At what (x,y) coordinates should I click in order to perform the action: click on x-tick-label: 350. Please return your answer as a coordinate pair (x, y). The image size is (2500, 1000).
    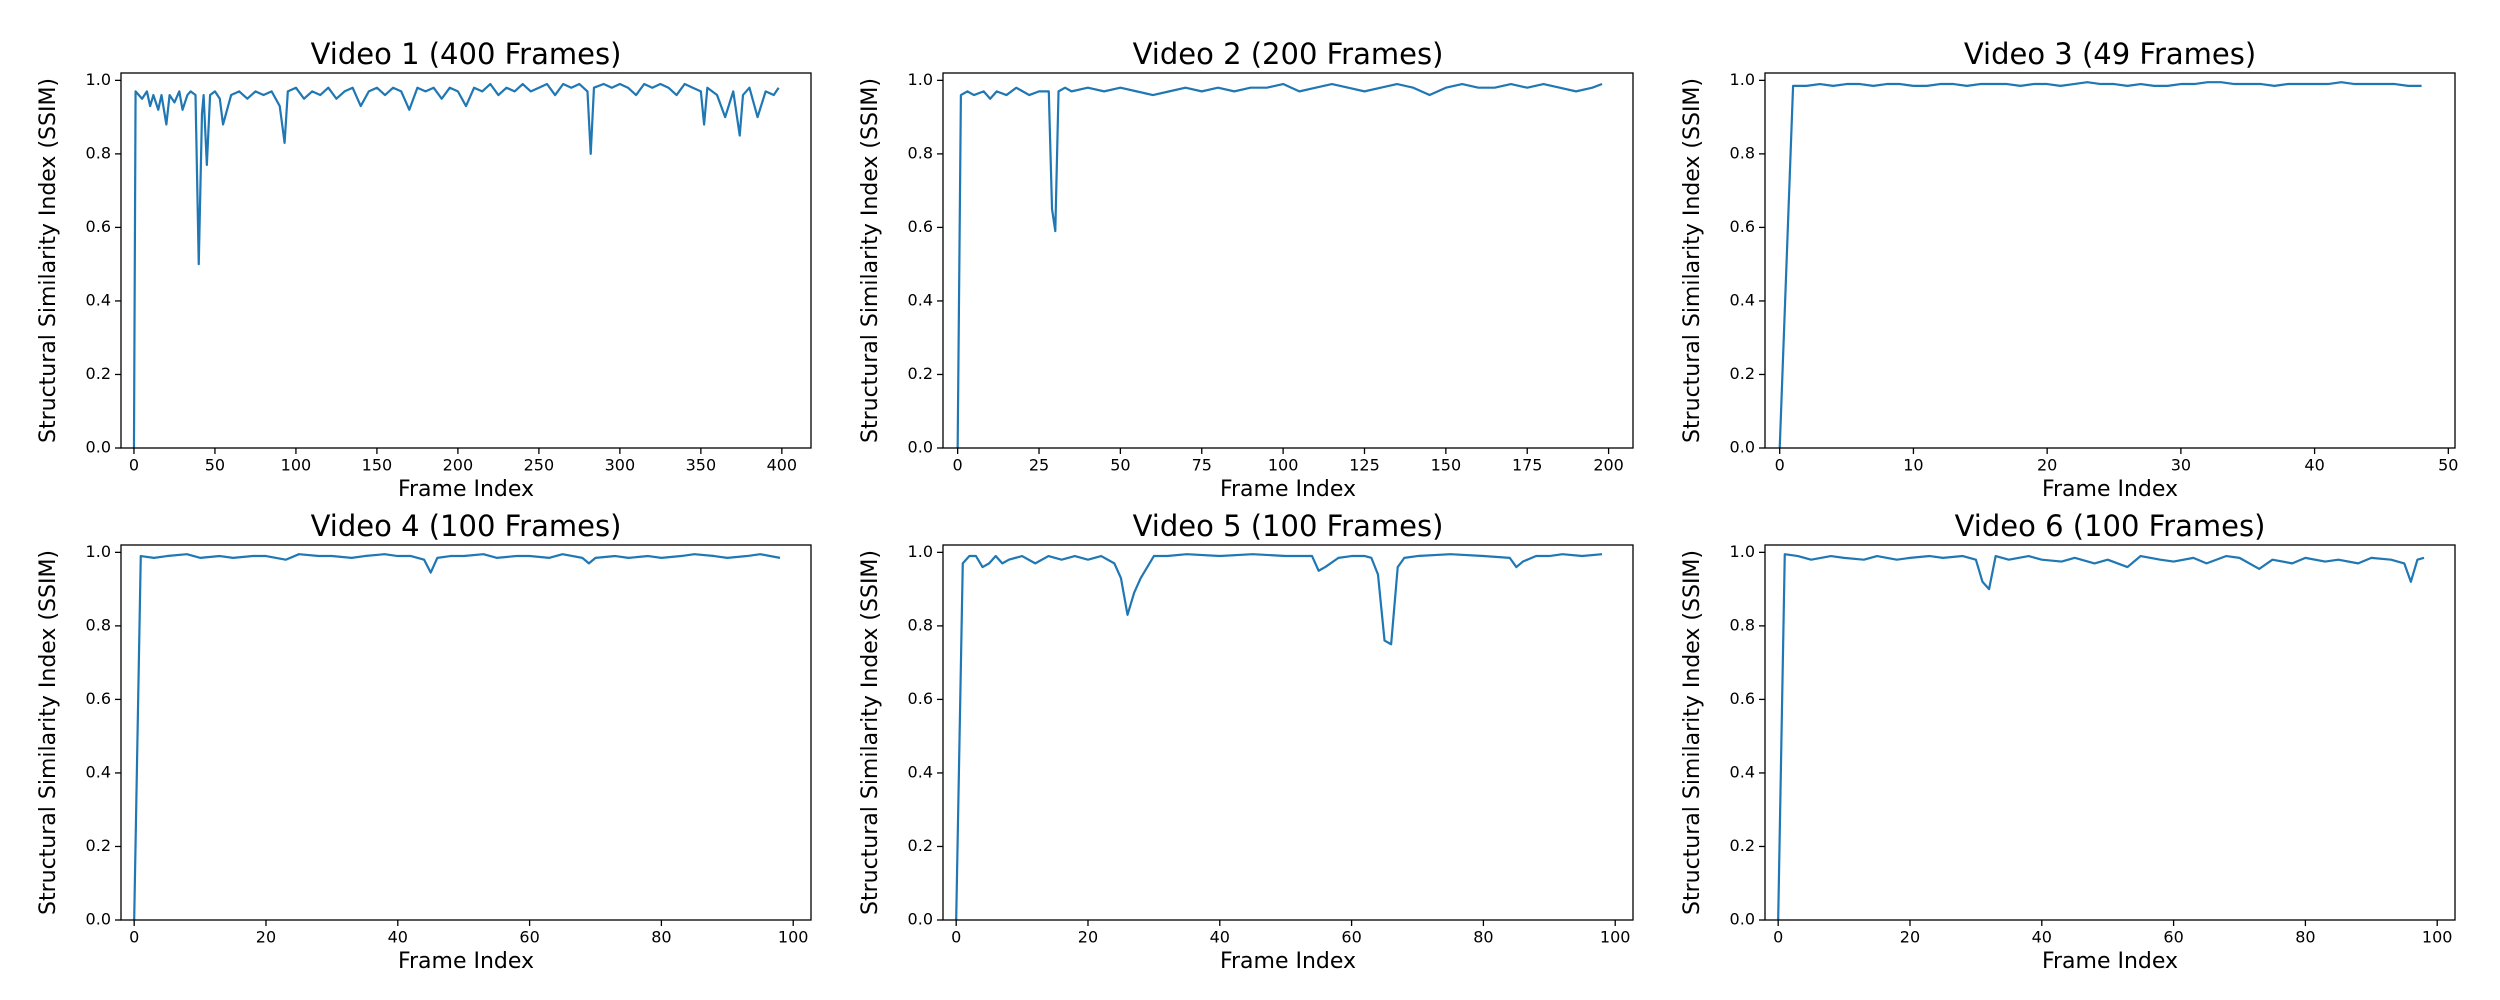
    Looking at the image, I should click on (701, 465).